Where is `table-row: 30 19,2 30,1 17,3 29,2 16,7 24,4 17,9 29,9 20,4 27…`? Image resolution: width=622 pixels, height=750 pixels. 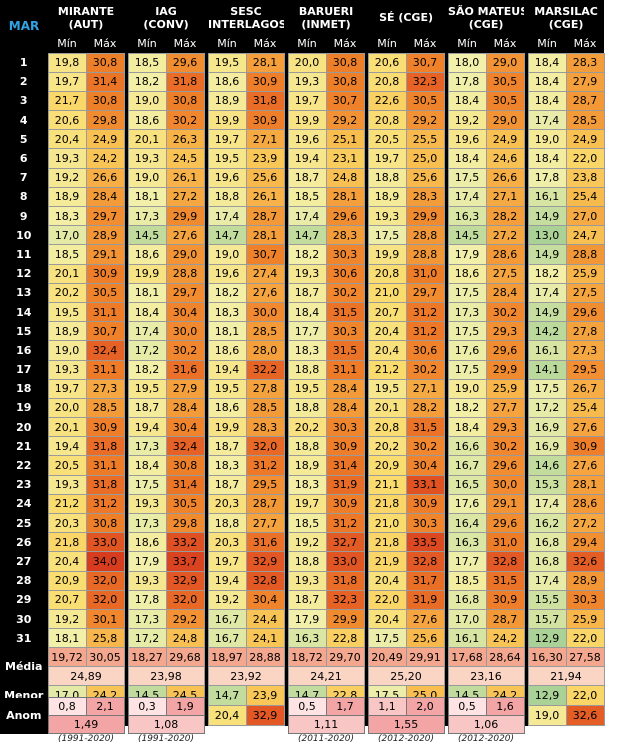
table-row: 30 19,2 30,1 17,3 29,2 16,7 24,4 17,9 29,9 20,4 27… is located at coordinates (302, 619).